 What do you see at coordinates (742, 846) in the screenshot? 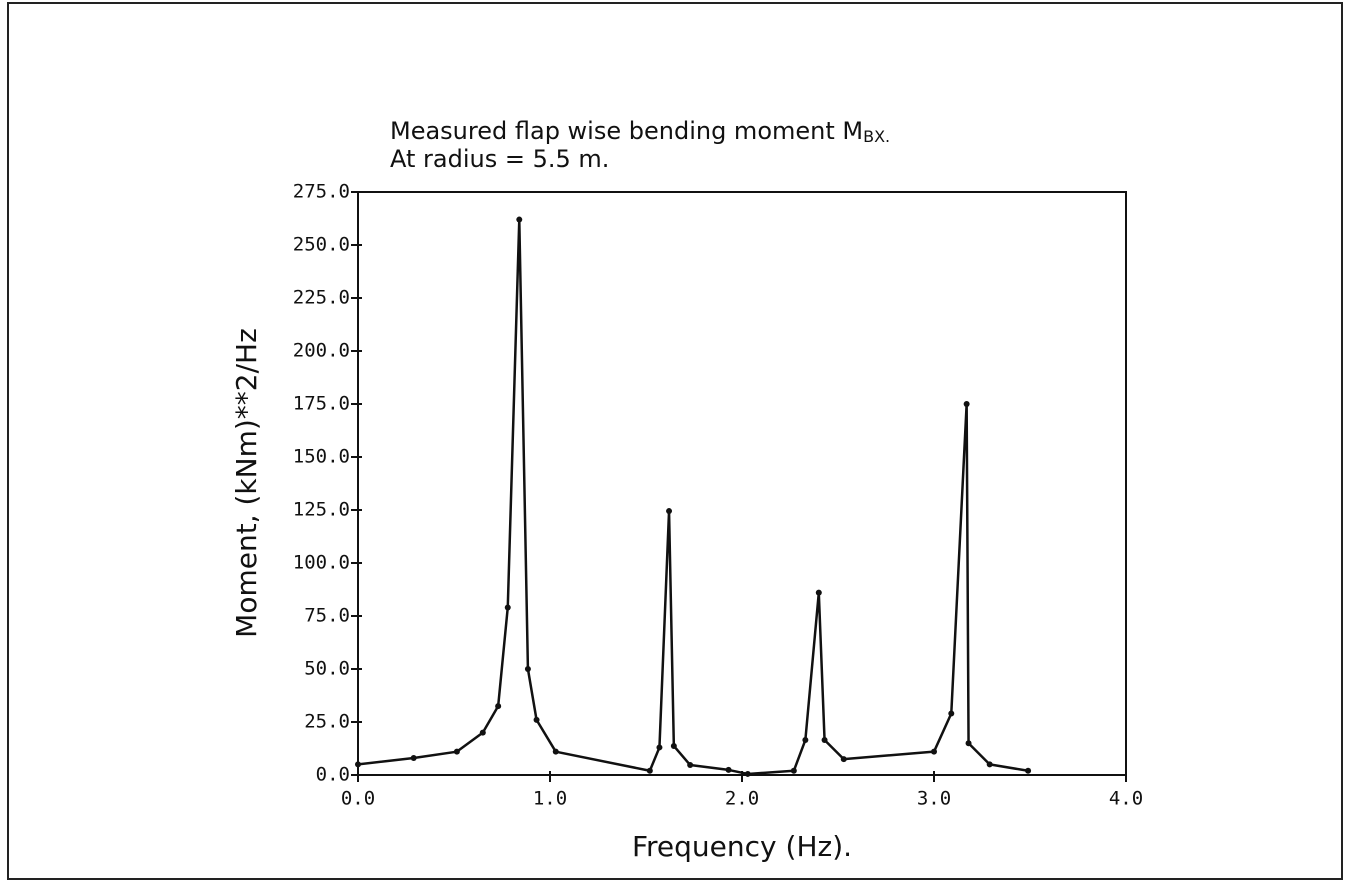
I see `x-axis-label: Frequency (Hz).` at bounding box center [742, 846].